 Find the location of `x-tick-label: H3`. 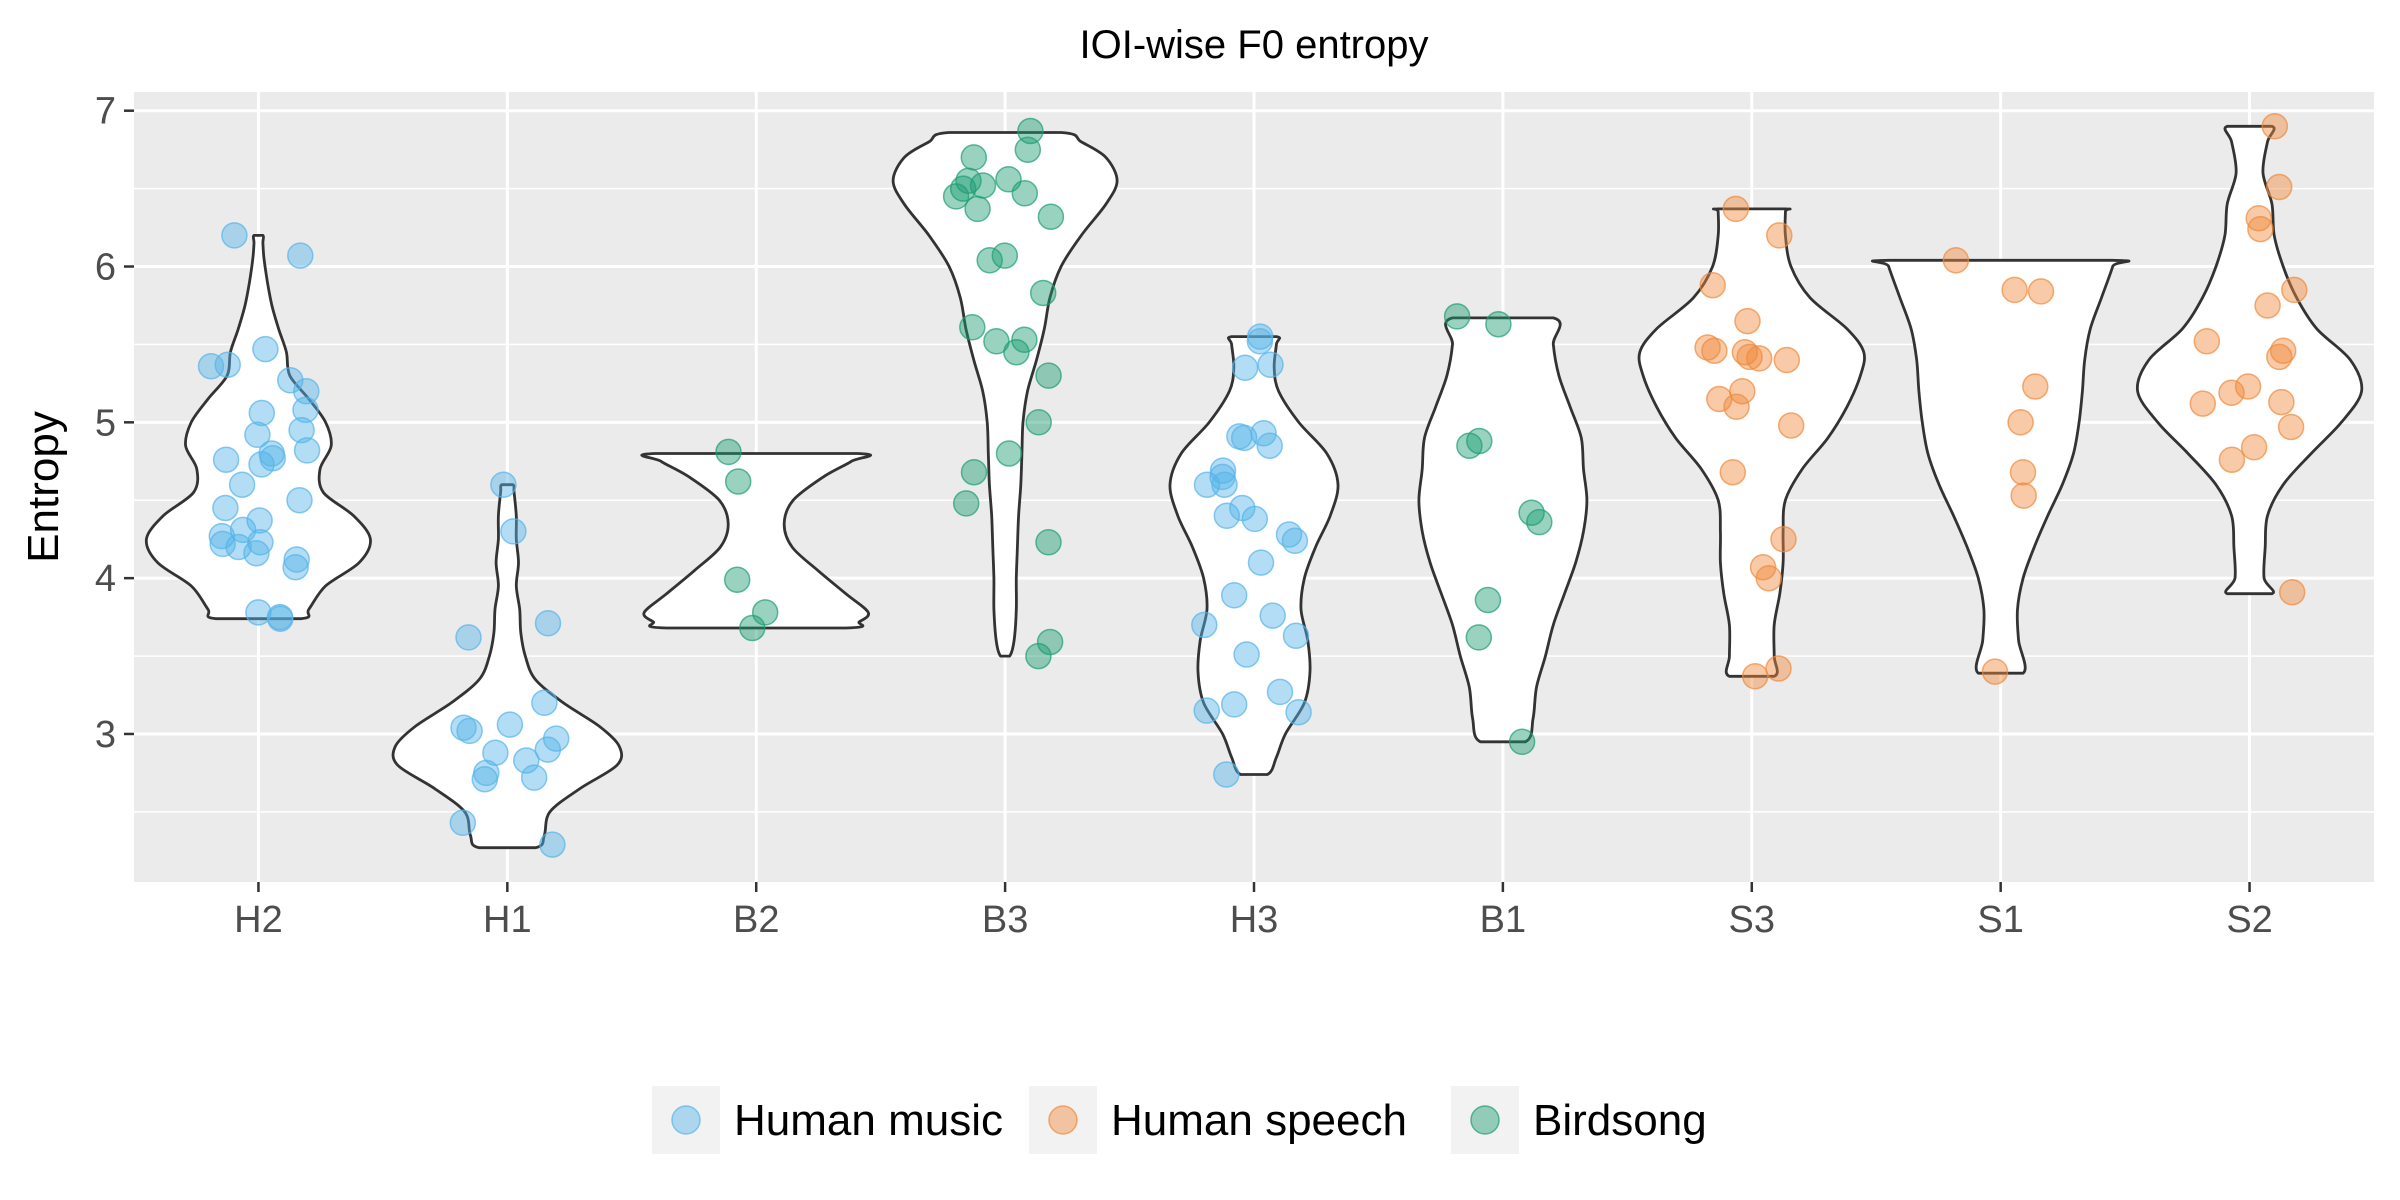

x-tick-label: H3 is located at coordinates (1254, 920).